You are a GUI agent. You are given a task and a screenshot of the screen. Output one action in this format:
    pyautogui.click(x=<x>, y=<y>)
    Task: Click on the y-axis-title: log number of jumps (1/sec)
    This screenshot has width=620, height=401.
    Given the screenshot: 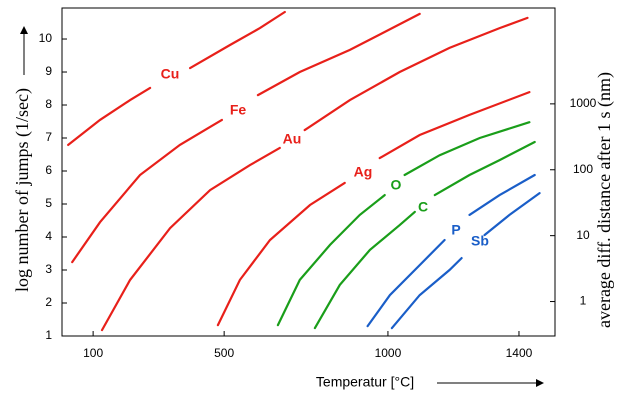 What is the action you would take?
    pyautogui.click(x=22, y=190)
    